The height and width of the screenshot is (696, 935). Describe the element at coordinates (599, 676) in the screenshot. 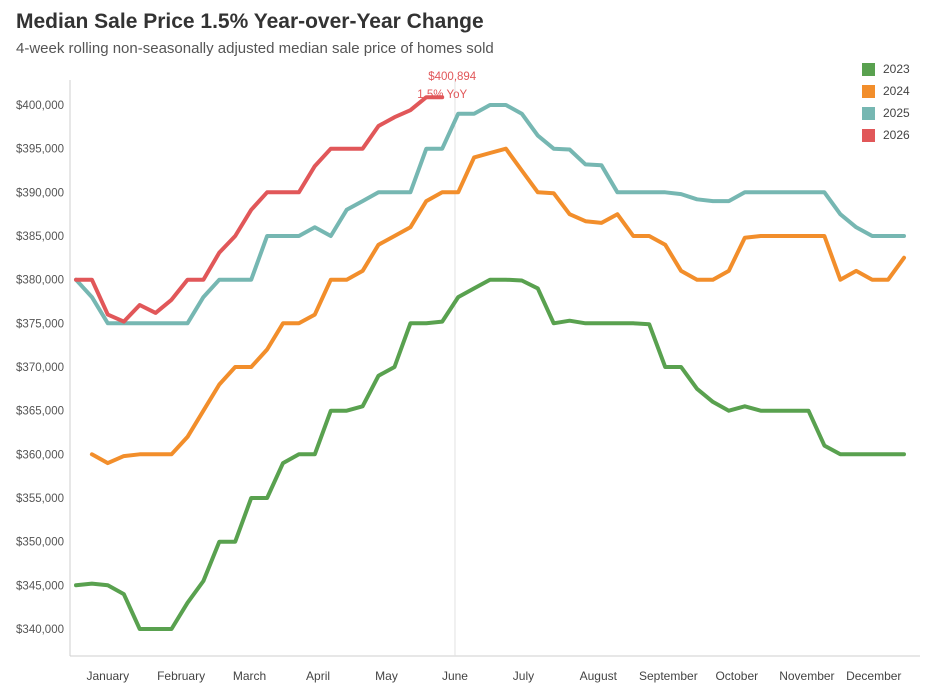

I see `x-tick-label: August` at that location.